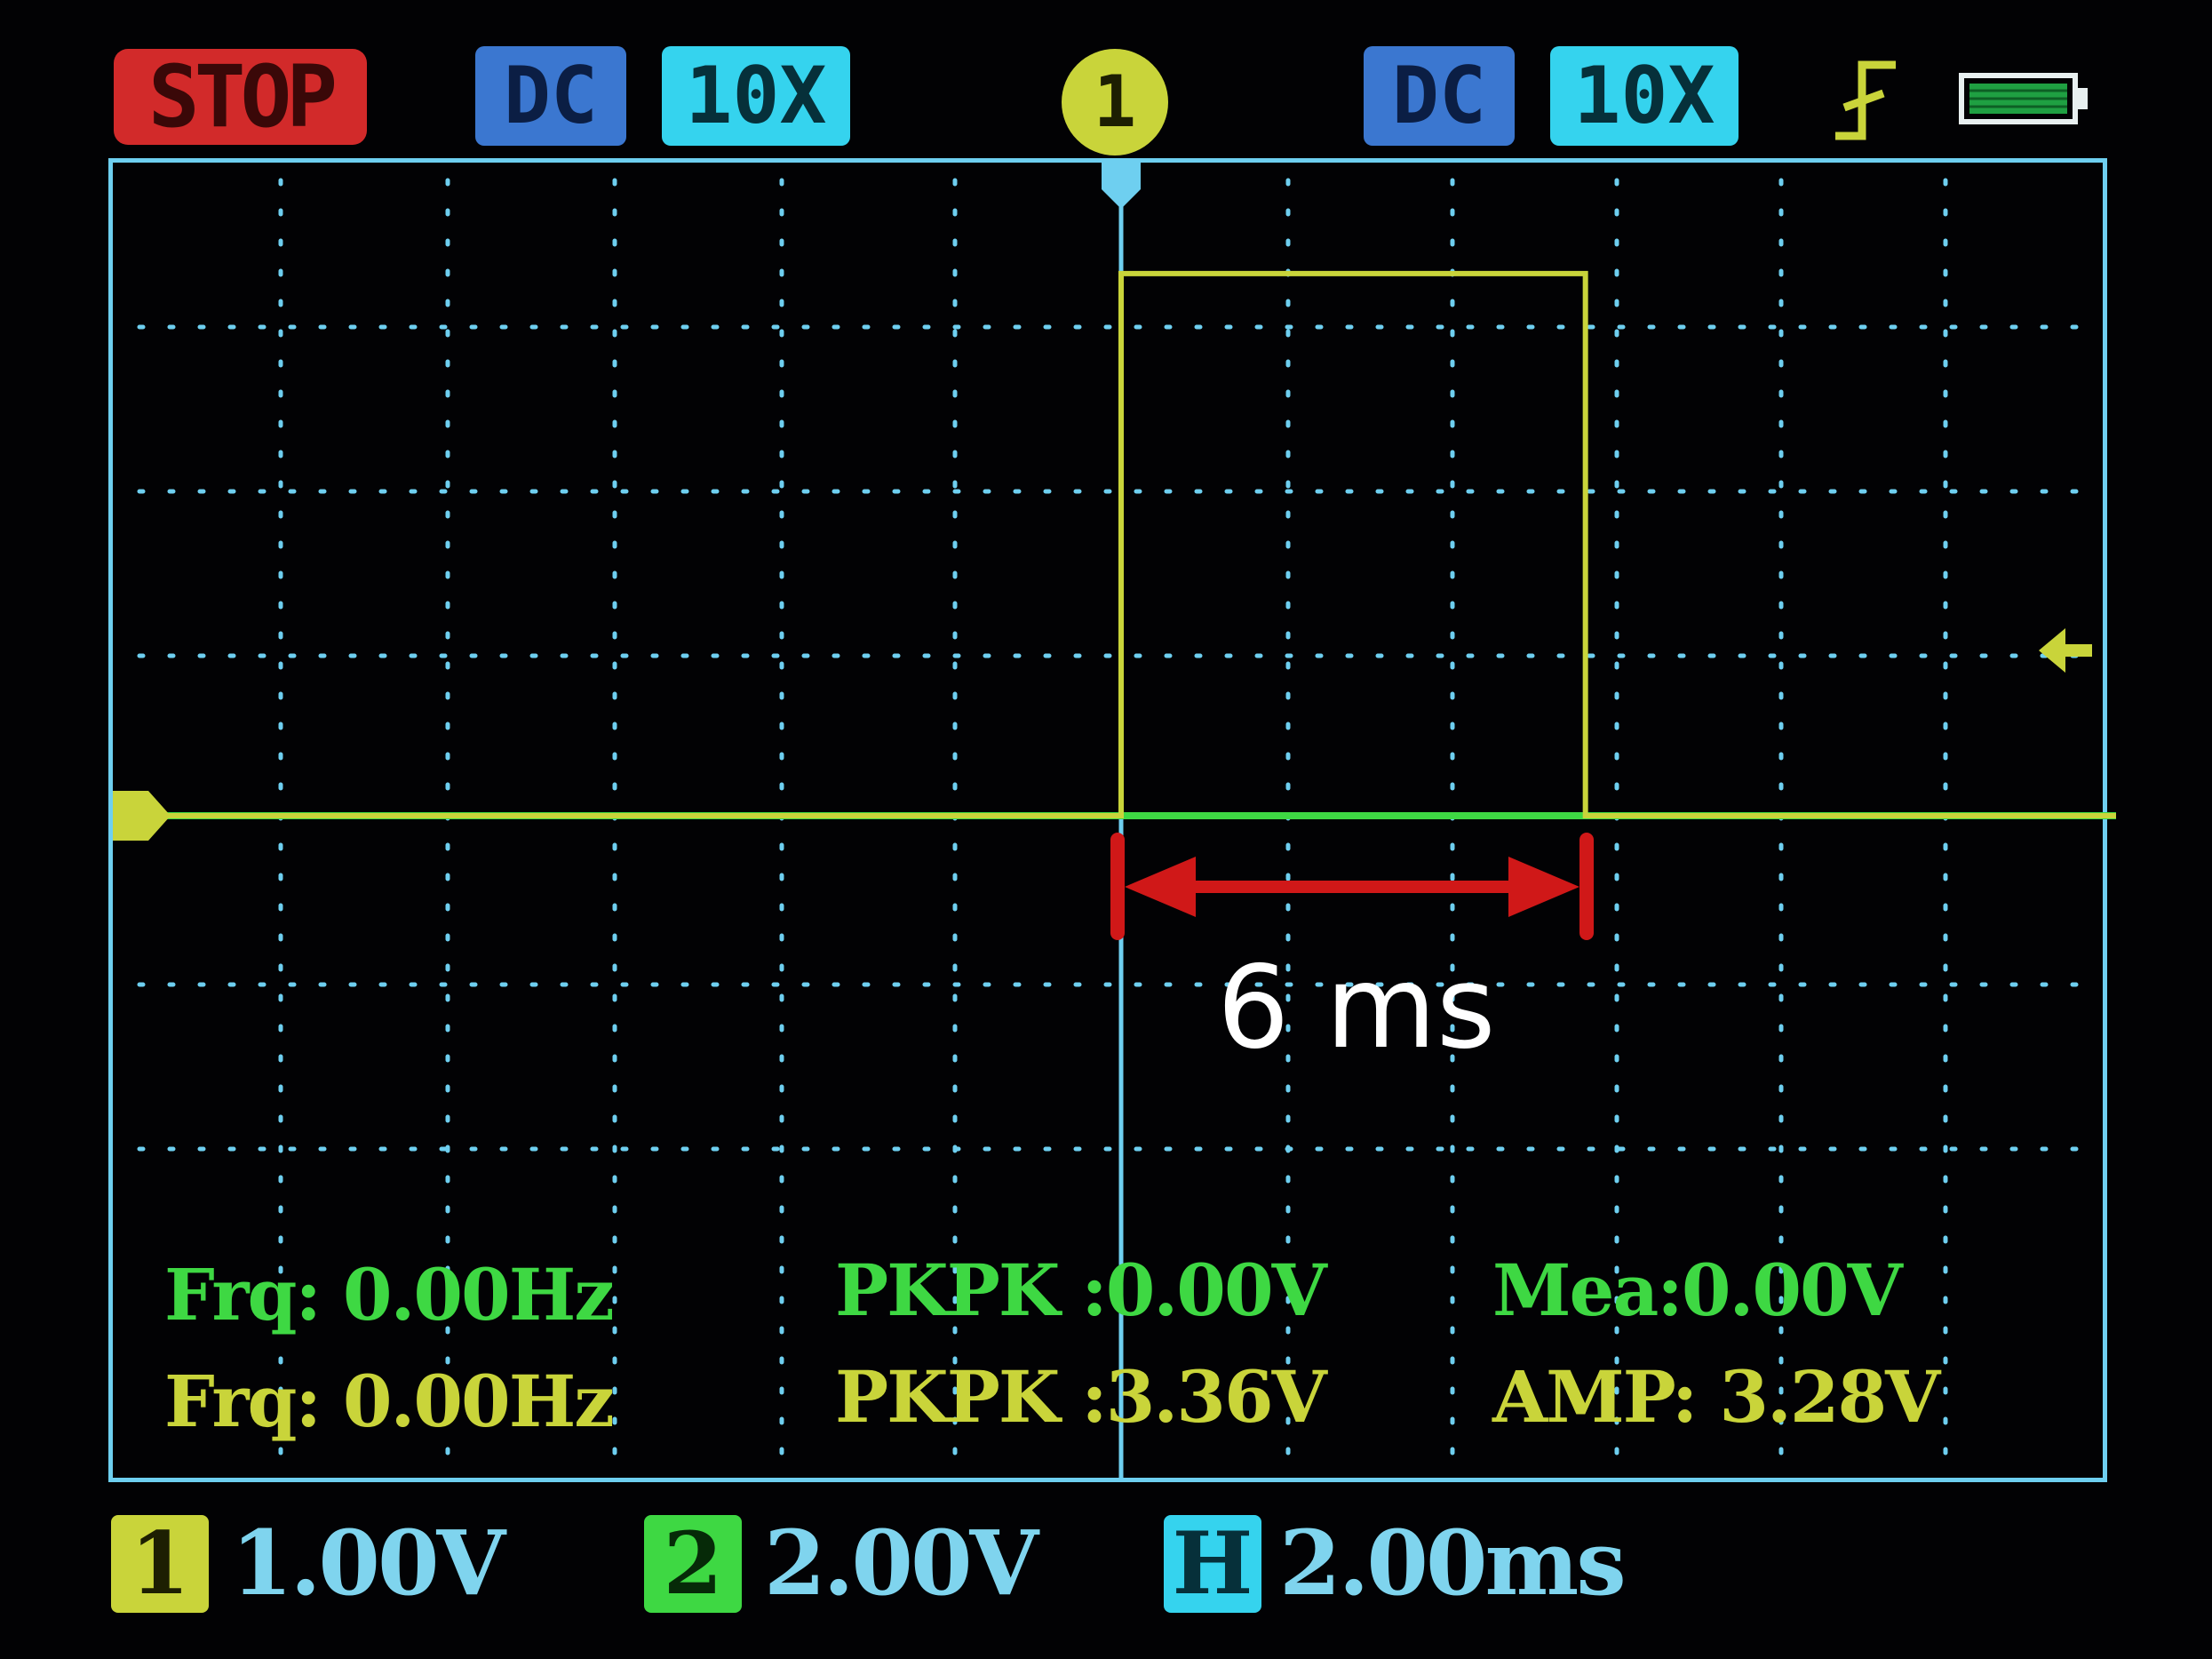  I want to click on trigger-level-arrow, so click(2066, 651).